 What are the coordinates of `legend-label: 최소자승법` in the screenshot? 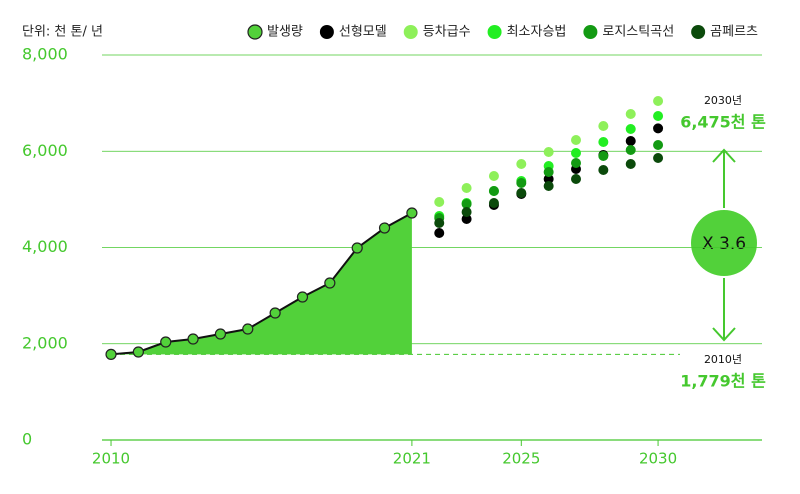 It's located at (537, 32).